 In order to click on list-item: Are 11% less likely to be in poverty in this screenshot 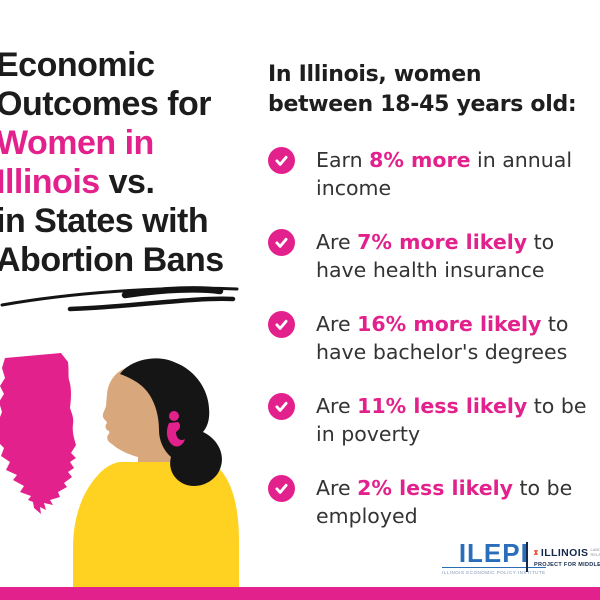, I will do `click(434, 420)`.